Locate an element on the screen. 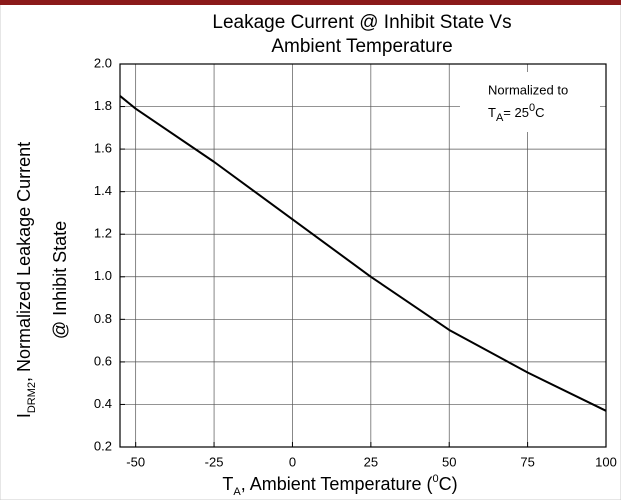  x-axis-label: A is located at coordinates (237, 492).